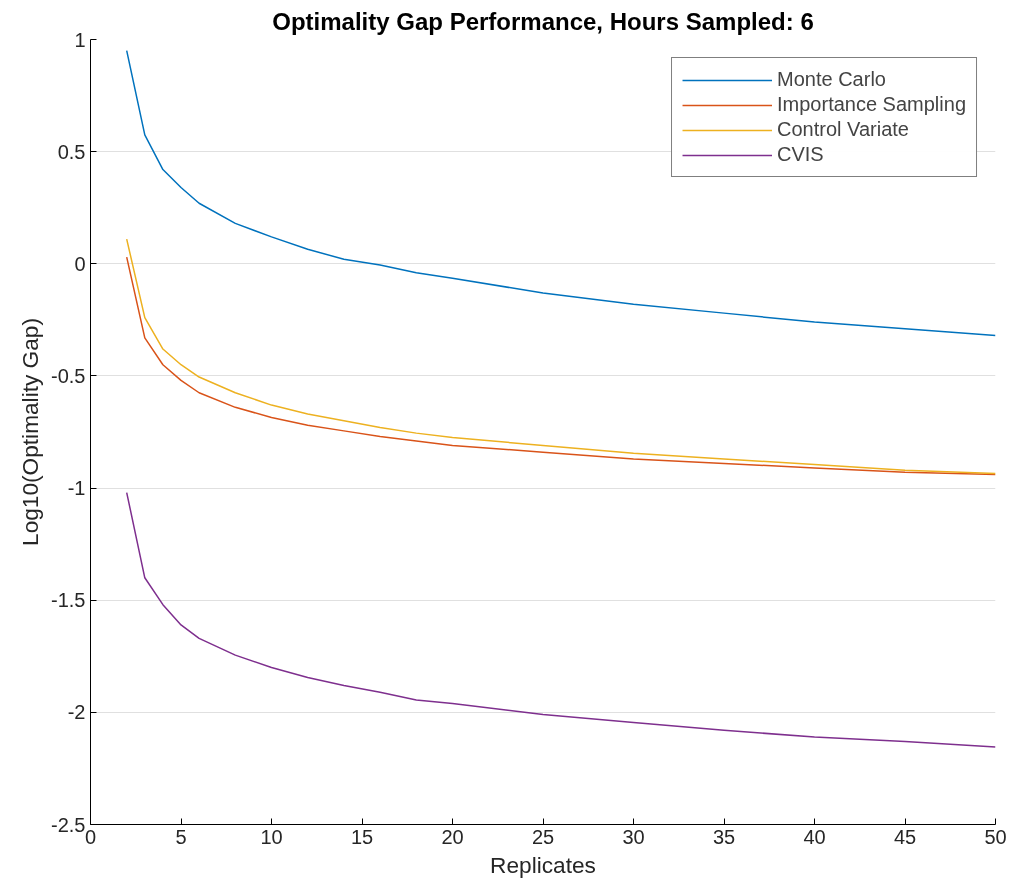  What do you see at coordinates (68, 824) in the screenshot?
I see `y-tick-label: -2.5` at bounding box center [68, 824].